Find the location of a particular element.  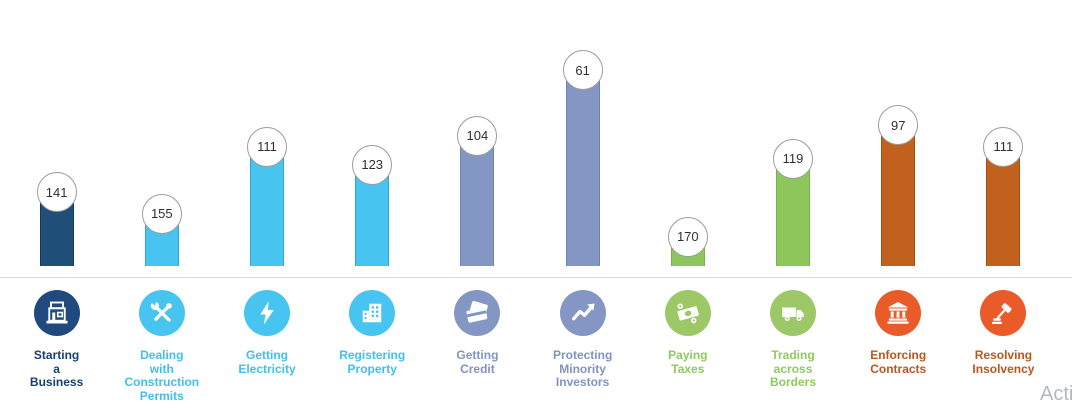

column-construction-permits: 155 Dealing with Construction Permits is located at coordinates (161, 204).